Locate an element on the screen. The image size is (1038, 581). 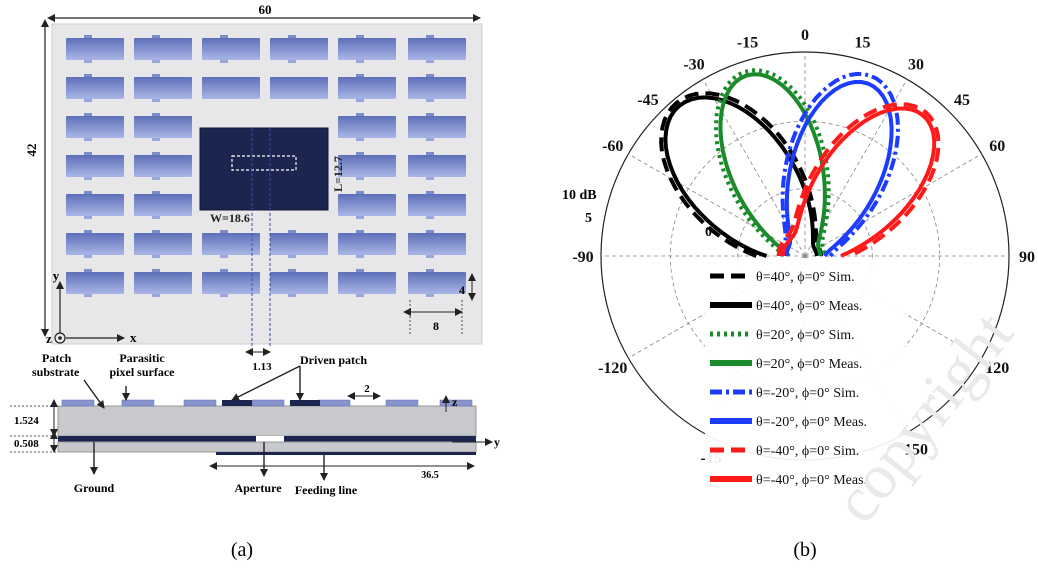
substrate-upper is located at coordinates (267, 421).